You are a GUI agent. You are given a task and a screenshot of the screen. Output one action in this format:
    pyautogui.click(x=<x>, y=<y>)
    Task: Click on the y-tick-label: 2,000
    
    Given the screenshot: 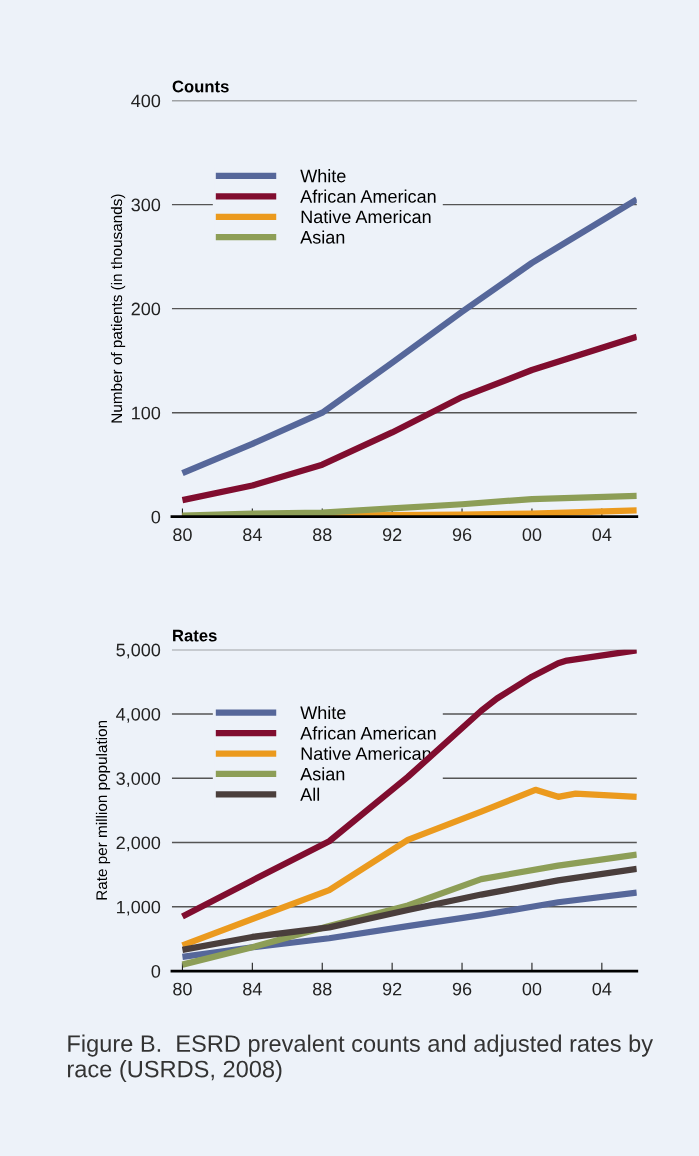 What is the action you would take?
    pyautogui.click(x=138, y=844)
    